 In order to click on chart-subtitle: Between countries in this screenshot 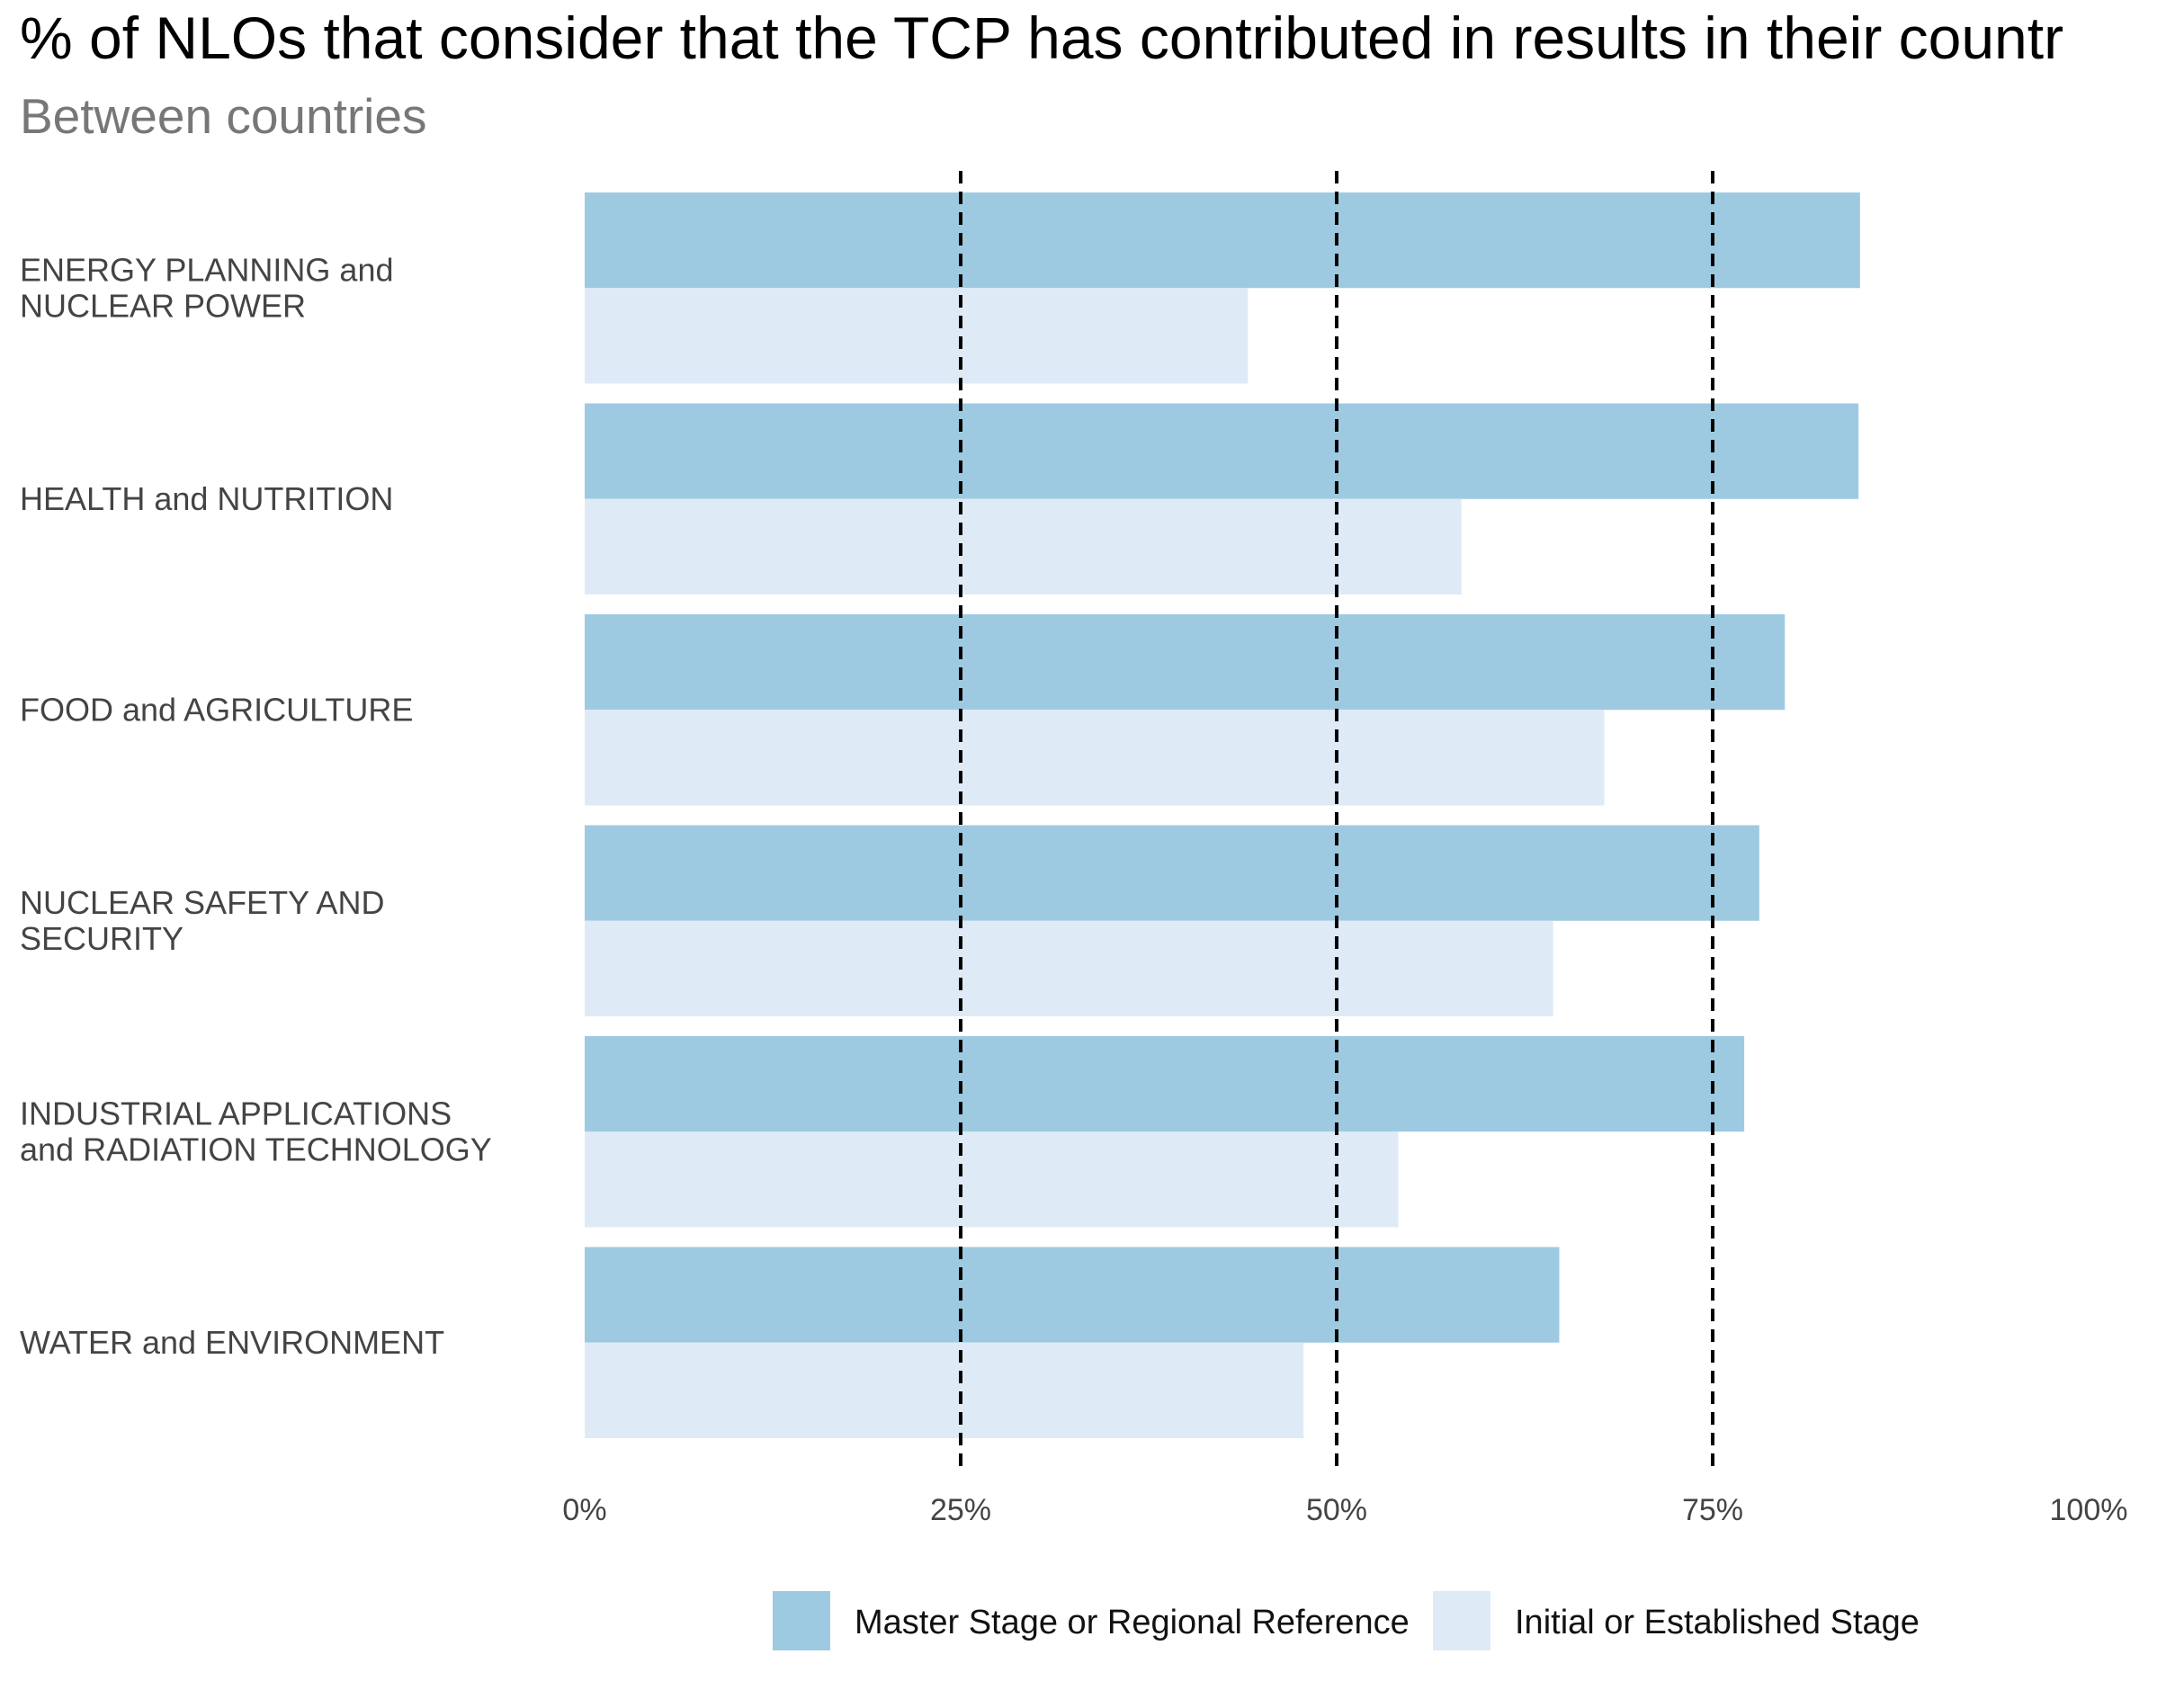, I will do `click(224, 116)`.